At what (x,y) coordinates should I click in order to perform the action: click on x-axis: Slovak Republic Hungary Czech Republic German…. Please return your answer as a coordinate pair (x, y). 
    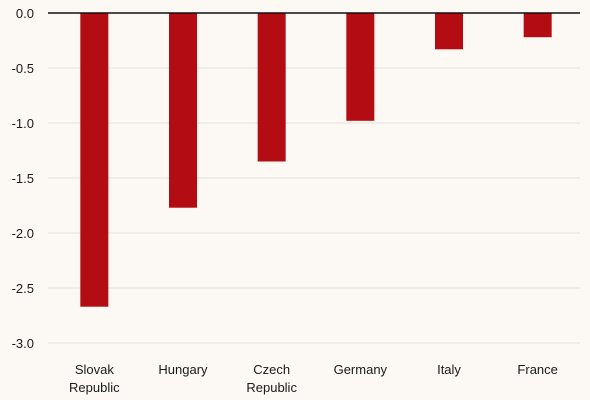
    Looking at the image, I should click on (313, 378).